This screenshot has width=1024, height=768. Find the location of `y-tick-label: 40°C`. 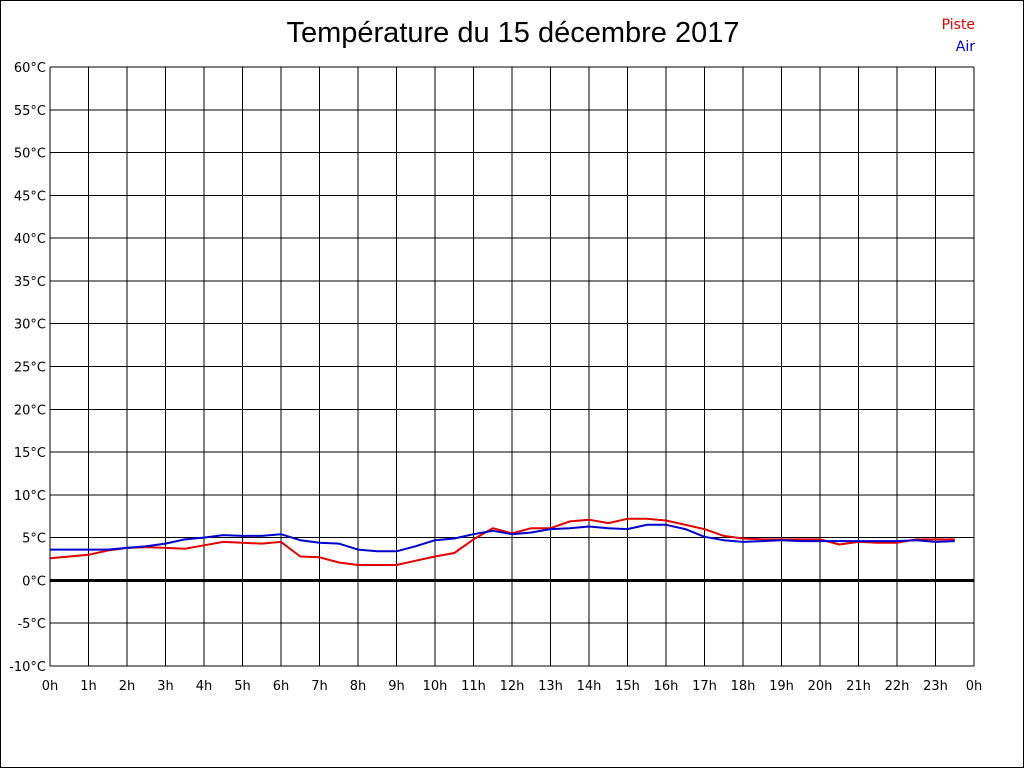

y-tick-label: 40°C is located at coordinates (30, 239).